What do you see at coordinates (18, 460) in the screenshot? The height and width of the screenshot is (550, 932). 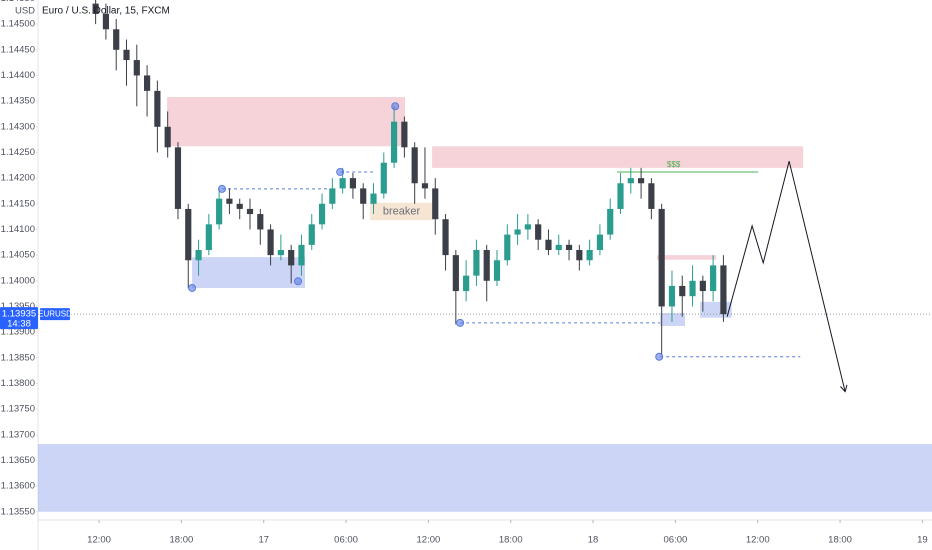 I see `y-tick-label: 1.13650` at bounding box center [18, 460].